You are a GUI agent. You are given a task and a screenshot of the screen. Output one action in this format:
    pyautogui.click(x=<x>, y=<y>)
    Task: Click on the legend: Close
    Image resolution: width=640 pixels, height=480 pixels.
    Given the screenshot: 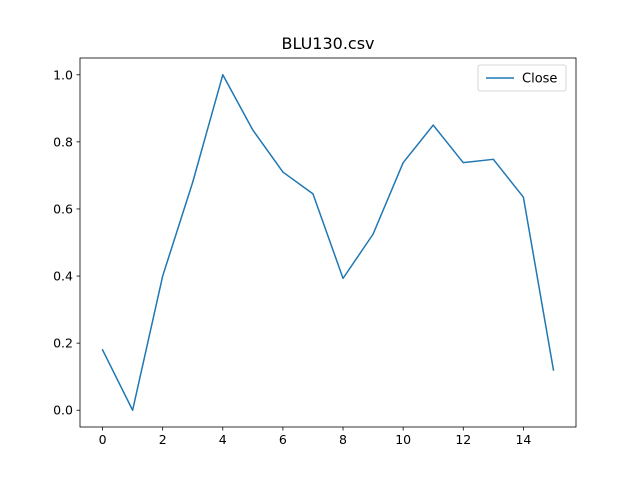 What is the action you would take?
    pyautogui.click(x=522, y=78)
    